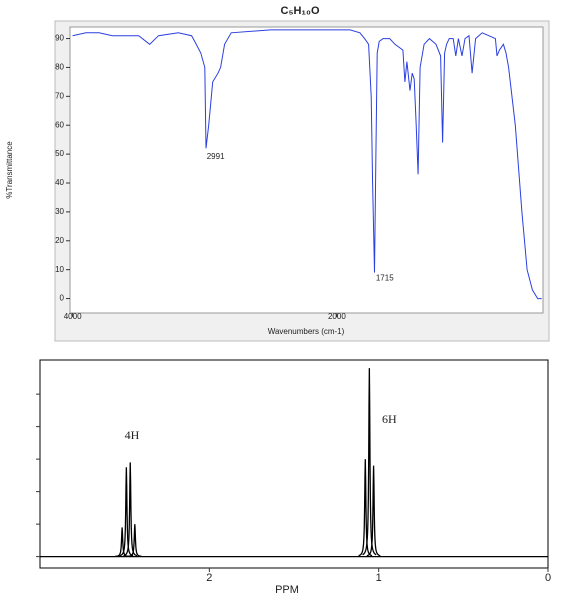  Describe the element at coordinates (62, 298) in the screenshot. I see `y-tick-label: 0` at that location.